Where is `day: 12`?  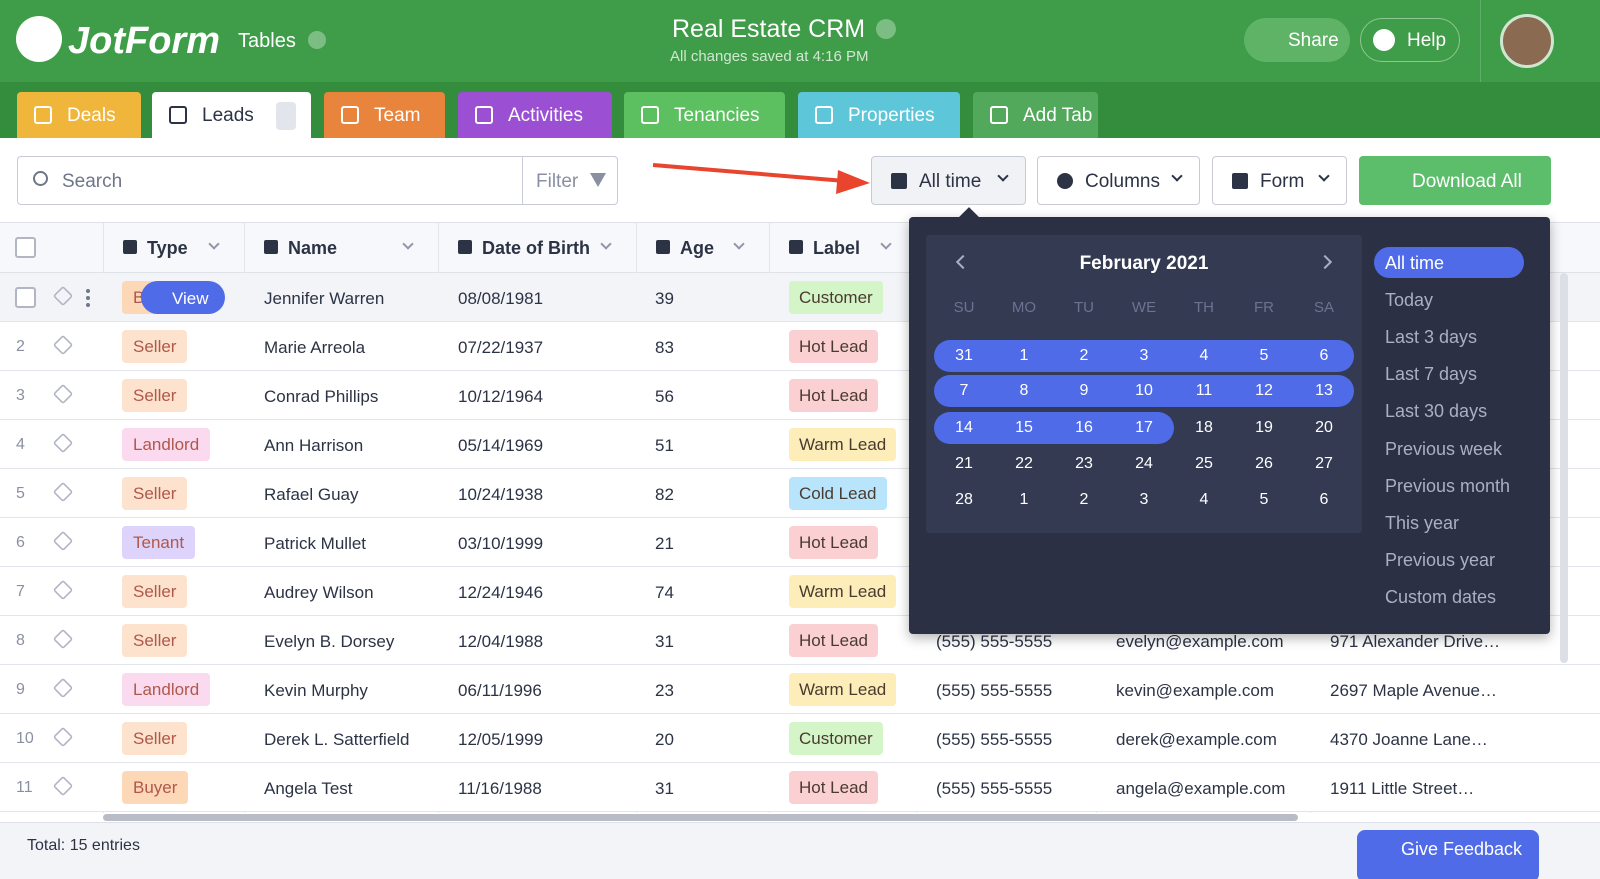 day: 12 is located at coordinates (1264, 390).